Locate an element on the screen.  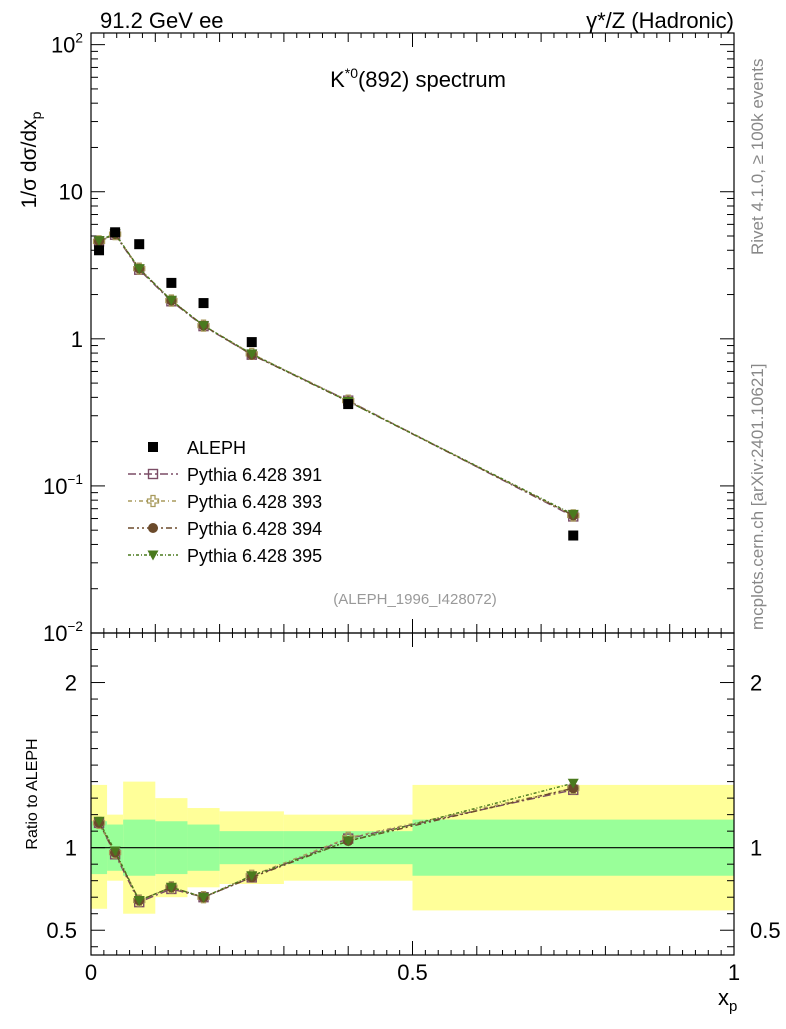
ratio-y-tick-label: 0.5 is located at coordinates (61, 930).